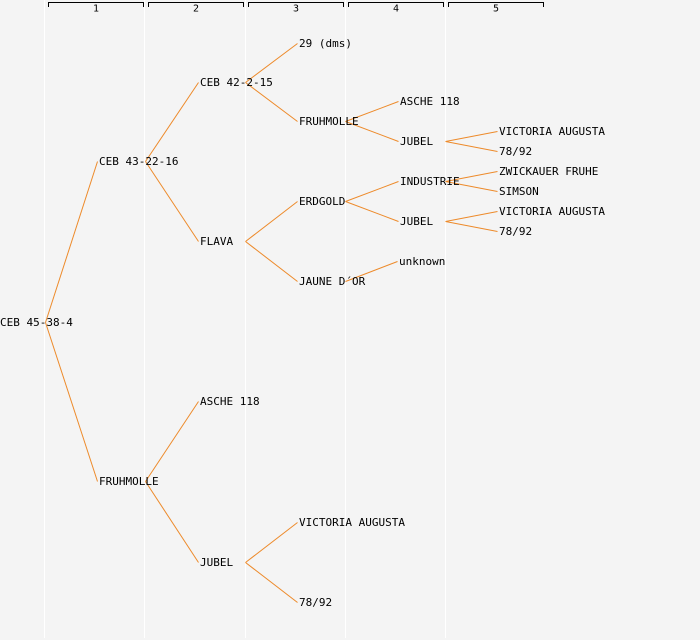  I want to click on pedigree-node-label: ZWICKAUER FRUHE, so click(548, 171).